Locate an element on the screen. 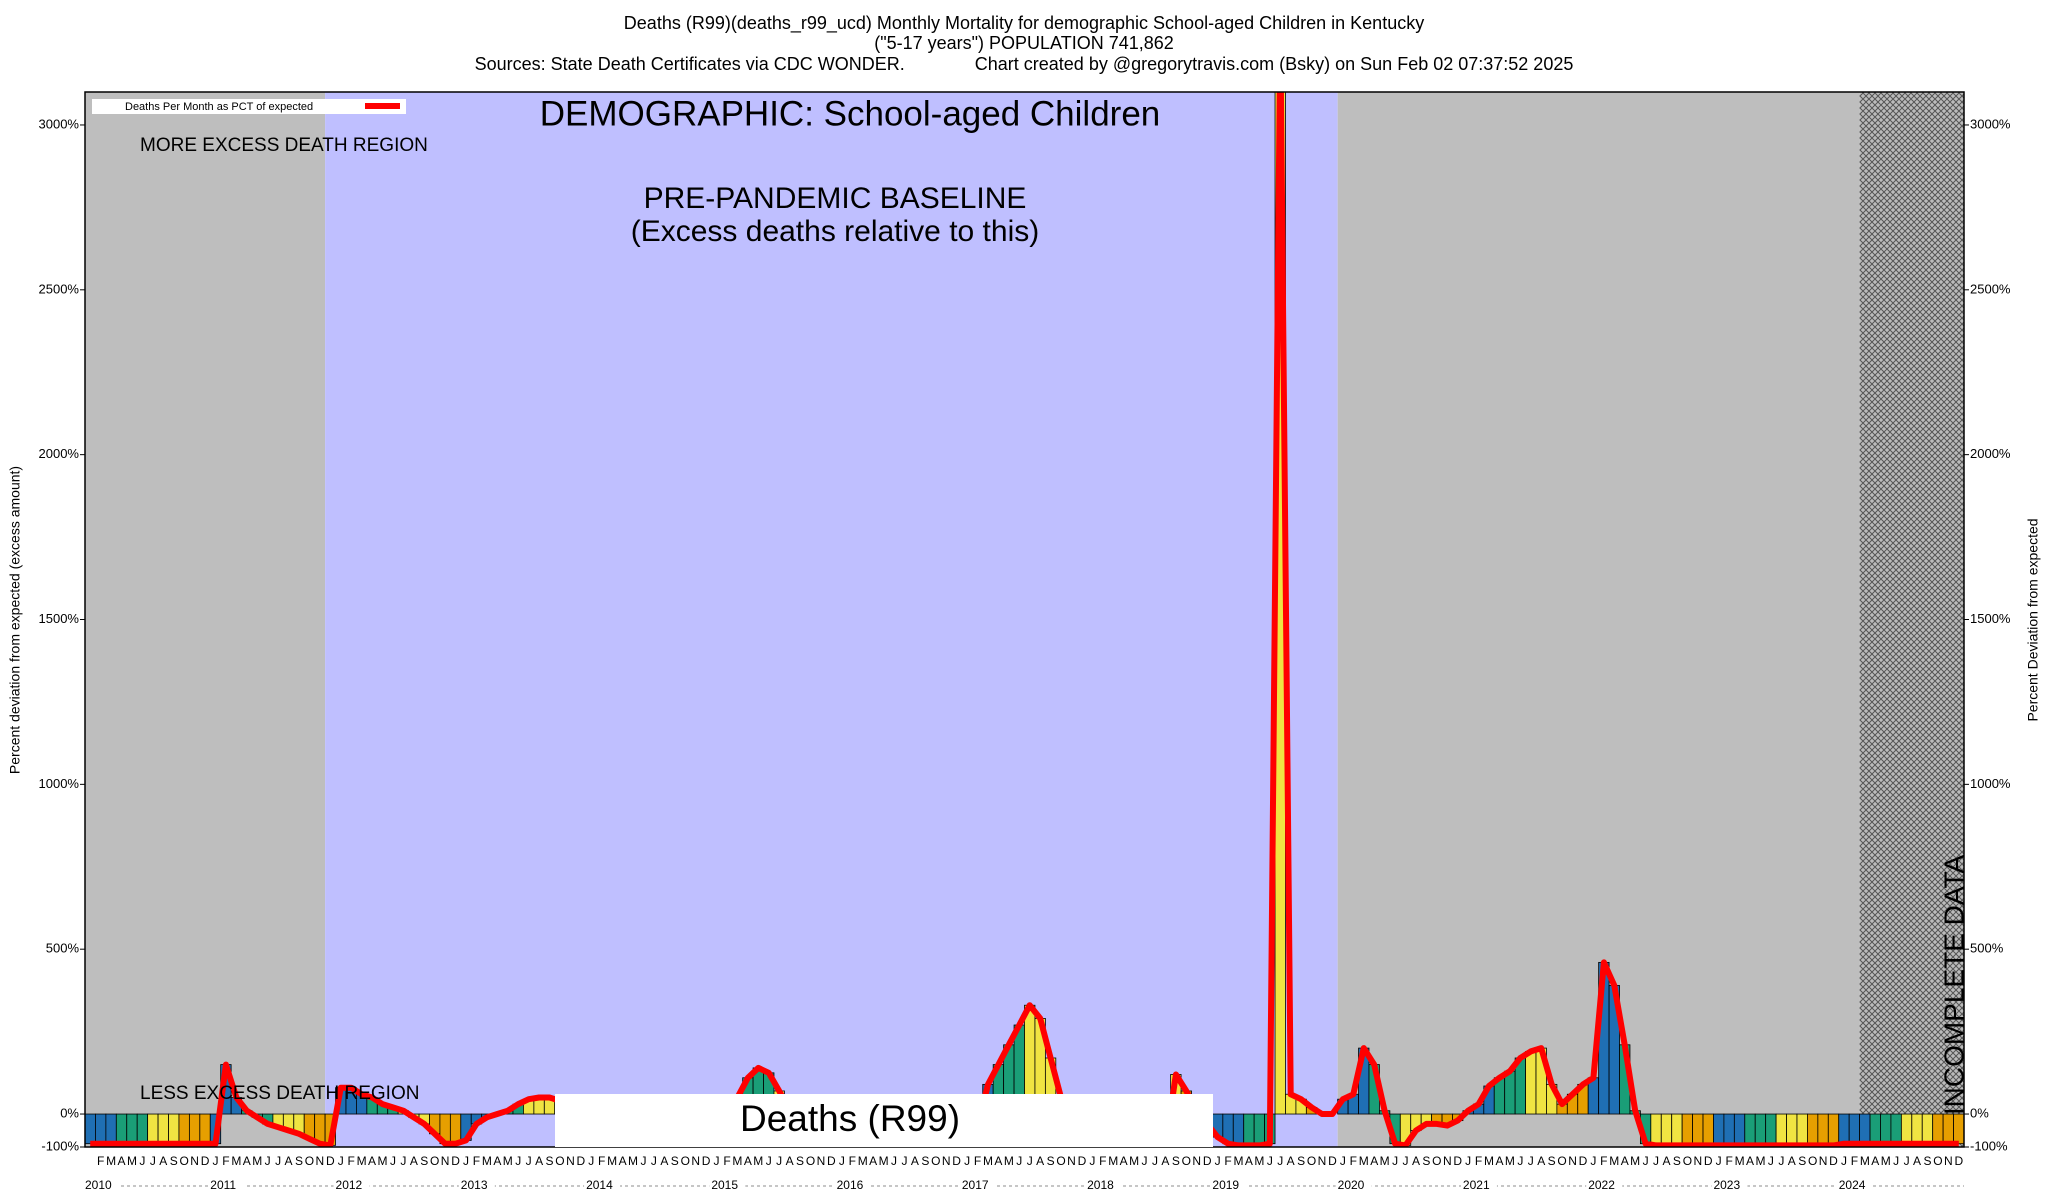 Image resolution: width=2048 pixels, height=1200 pixels. subtitle: DEMOGRAPHIC: School-aged Children is located at coordinates (850, 113).